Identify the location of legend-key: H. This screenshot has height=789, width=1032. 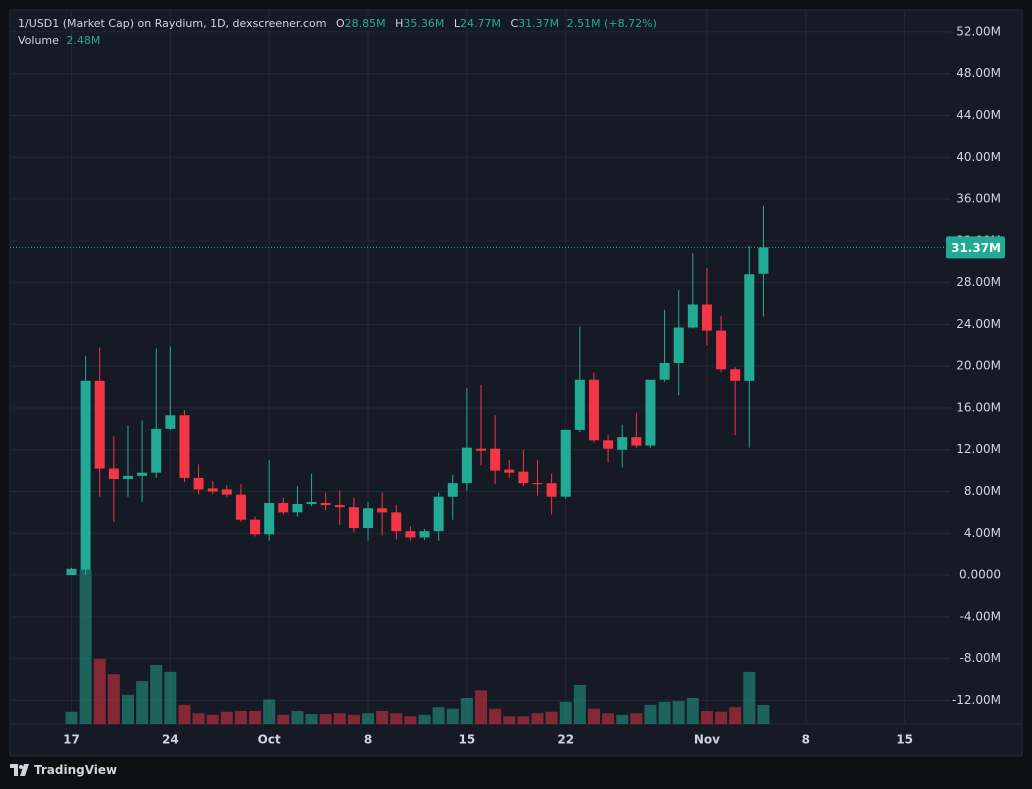
(399, 23).